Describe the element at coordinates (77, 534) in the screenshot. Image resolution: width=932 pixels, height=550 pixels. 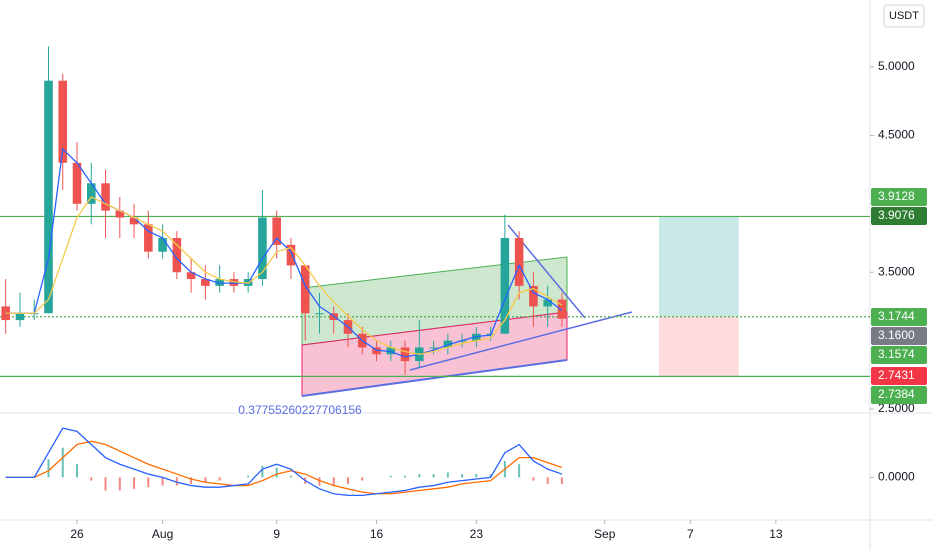
I see `x-tick-label: 26` at that location.